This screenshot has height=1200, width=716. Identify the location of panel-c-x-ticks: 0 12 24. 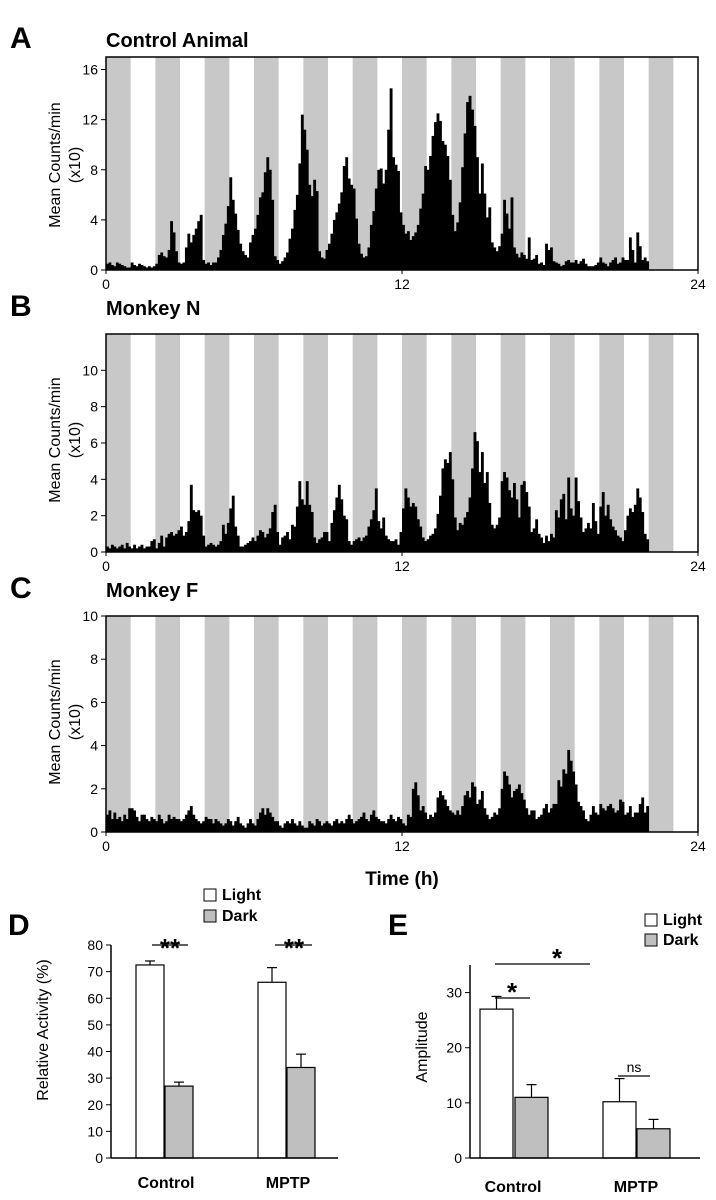
(404, 843).